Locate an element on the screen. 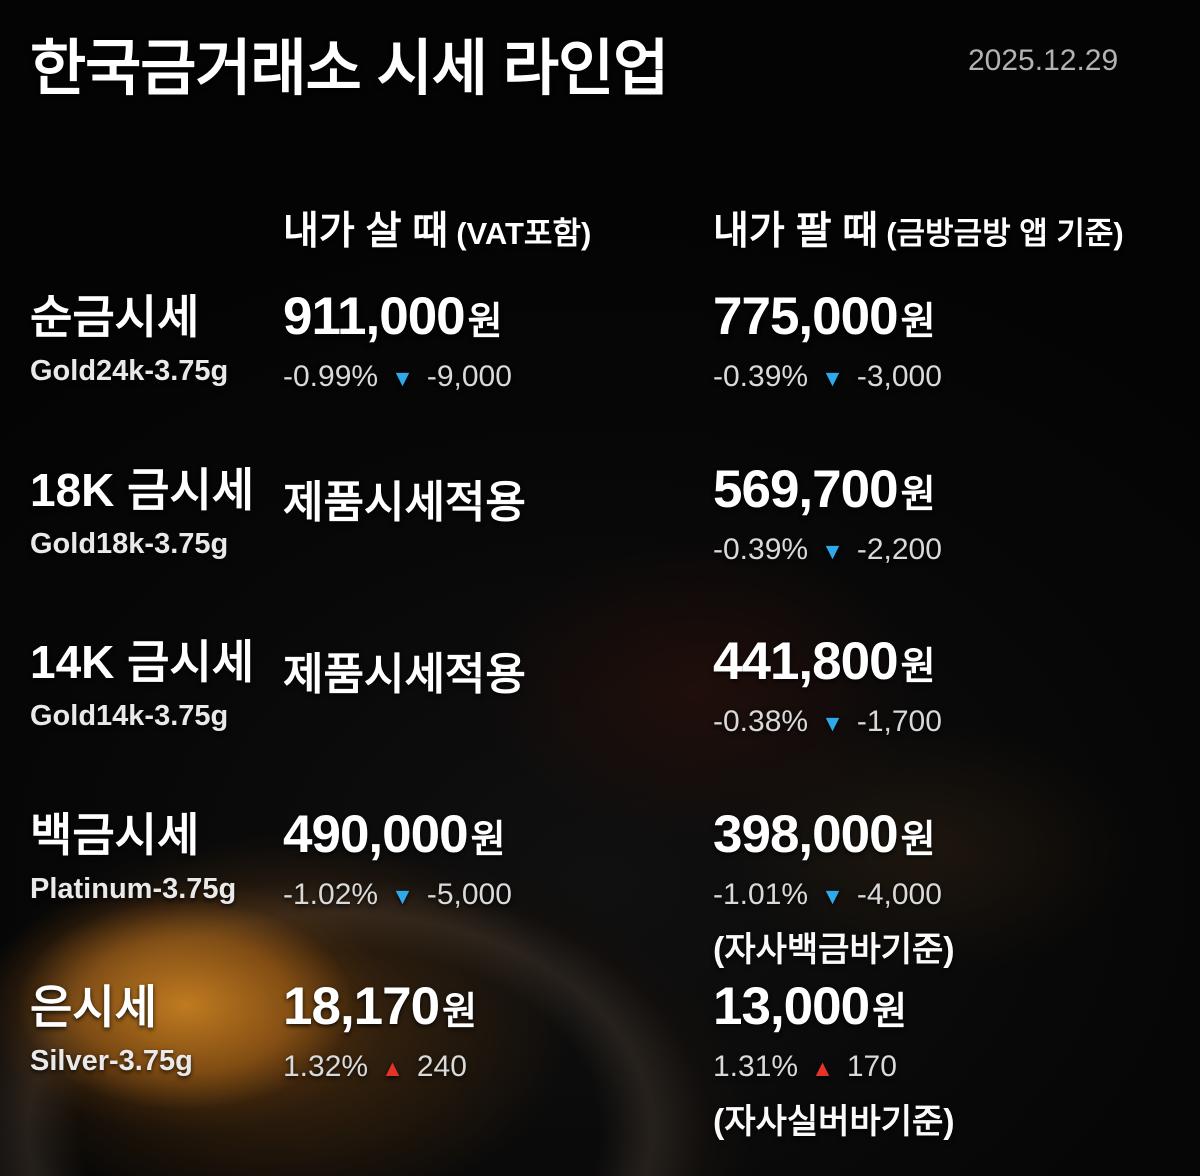  buy-change-line: -1.02% ▼ -5,000 is located at coordinates (397, 895).